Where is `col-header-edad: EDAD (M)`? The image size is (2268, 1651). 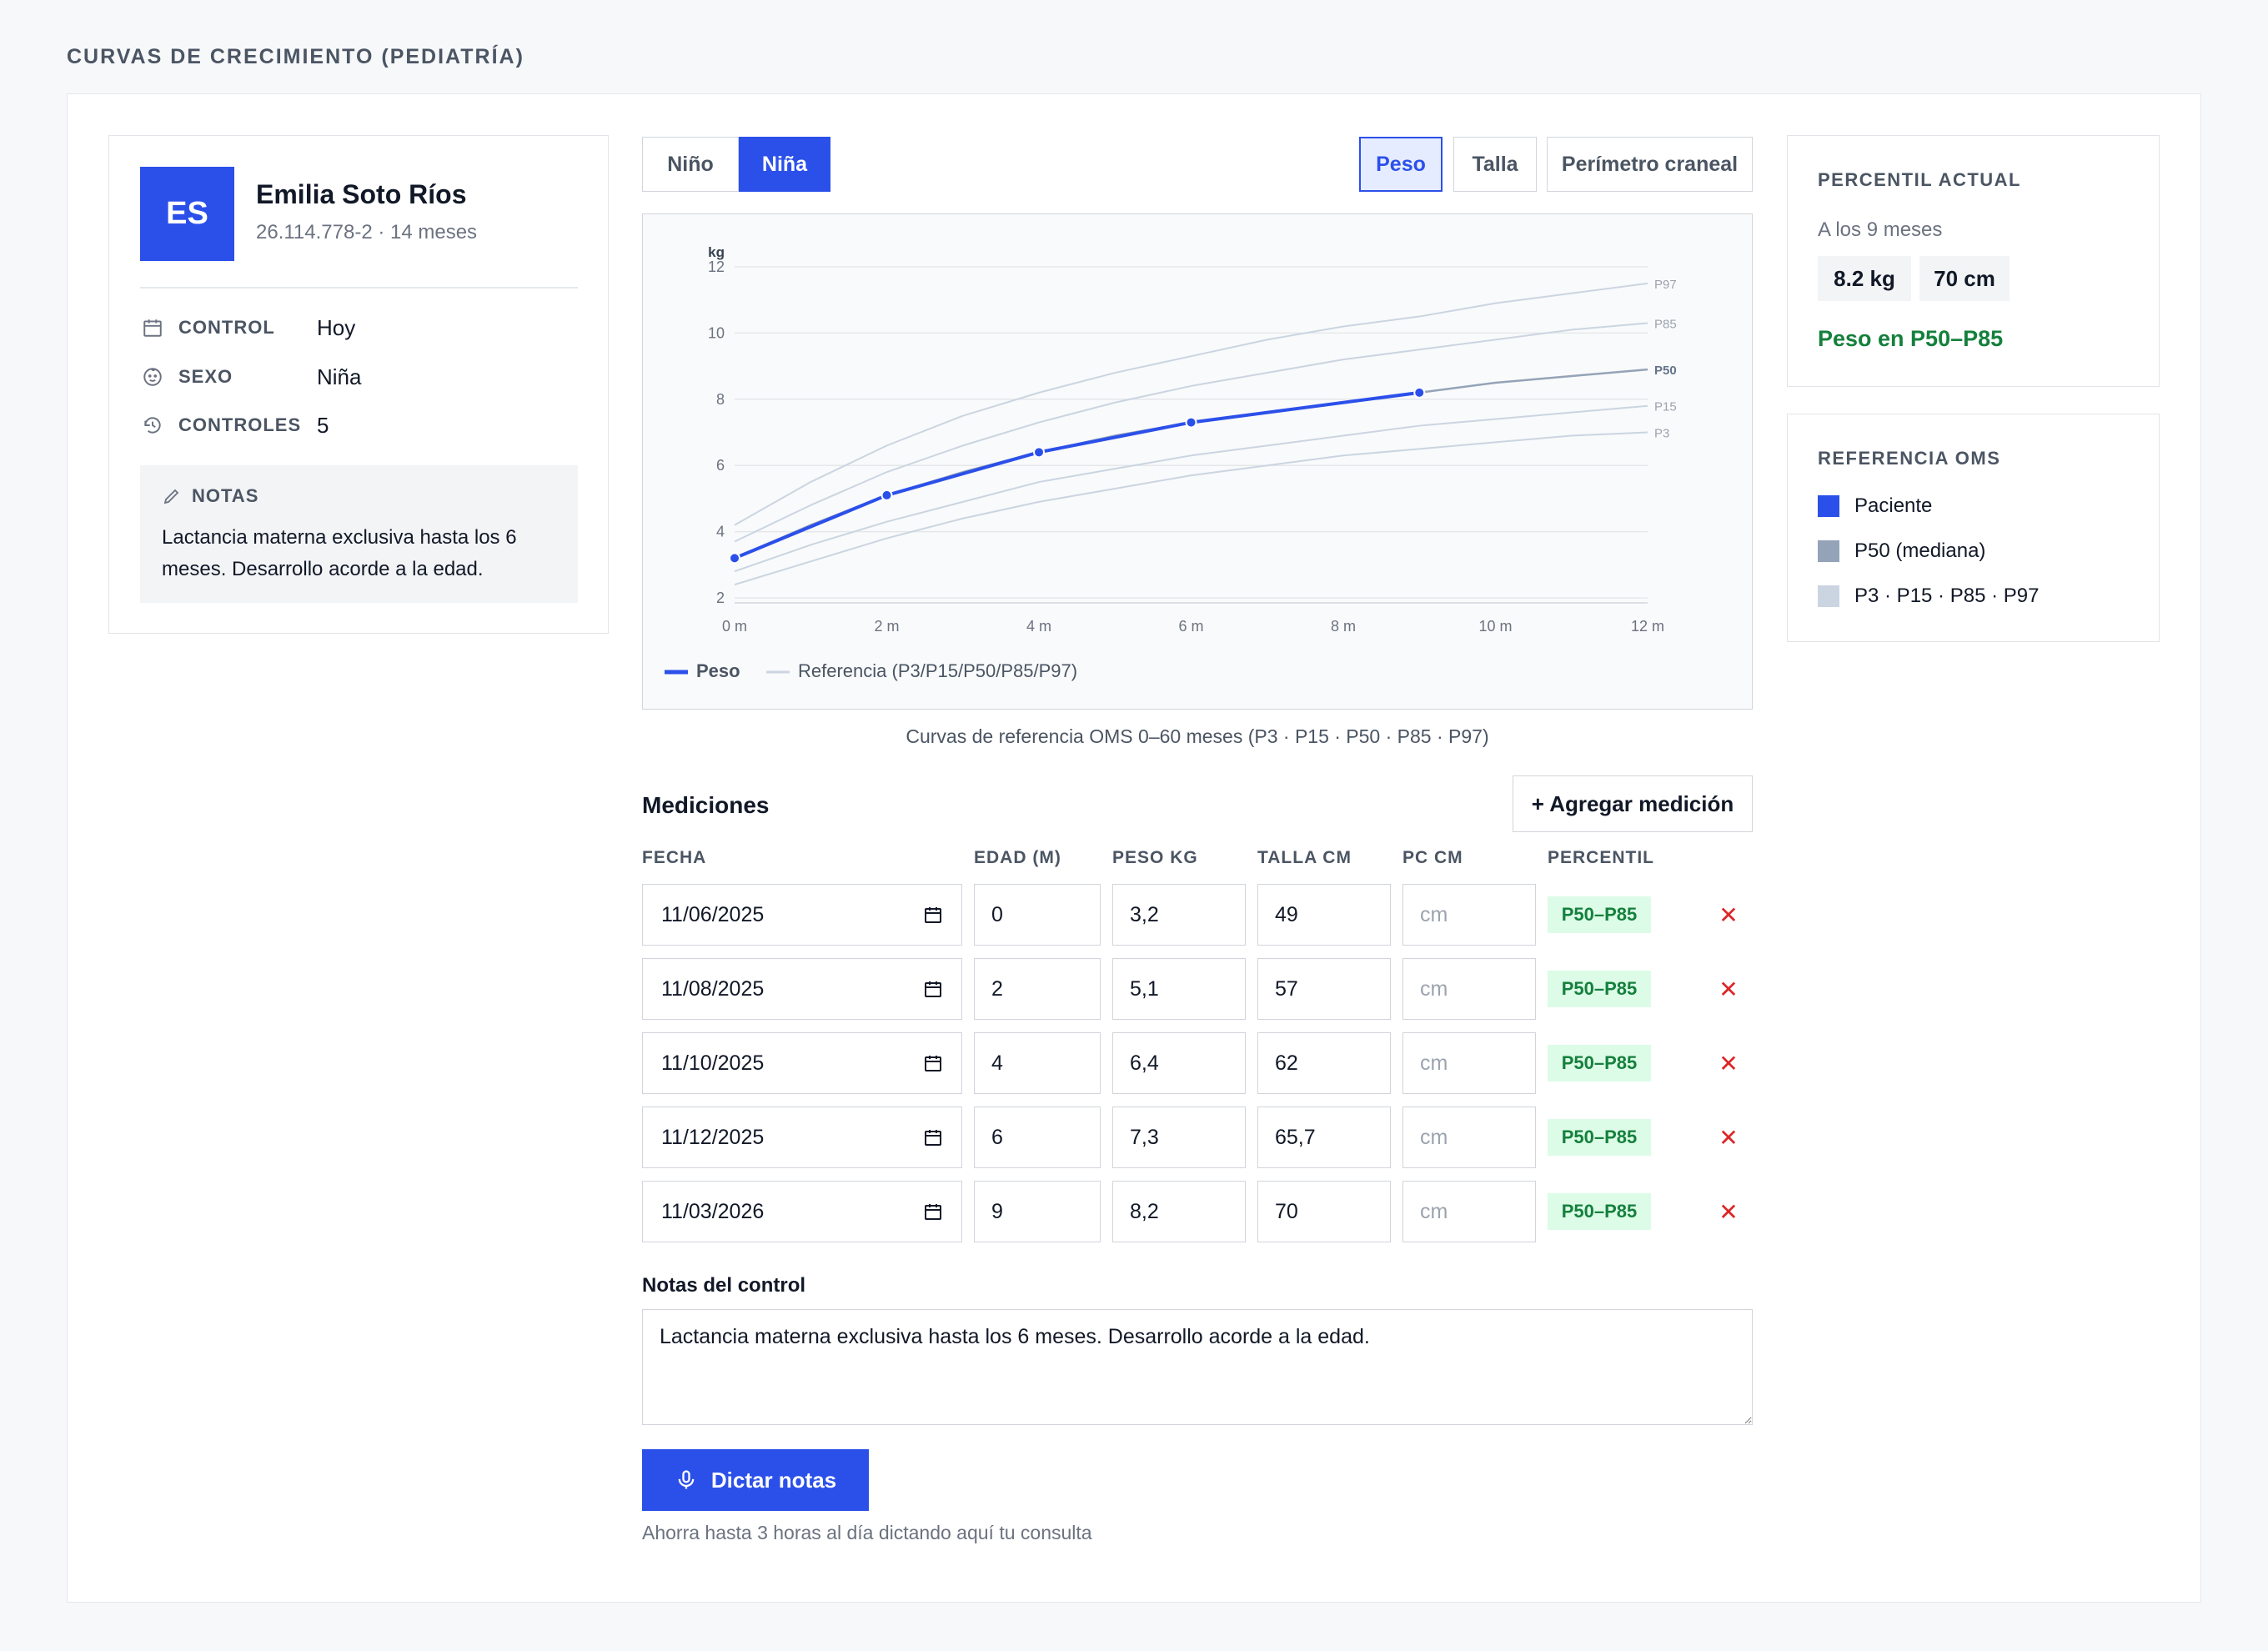
col-header-edad: EDAD (M) is located at coordinates (1017, 857).